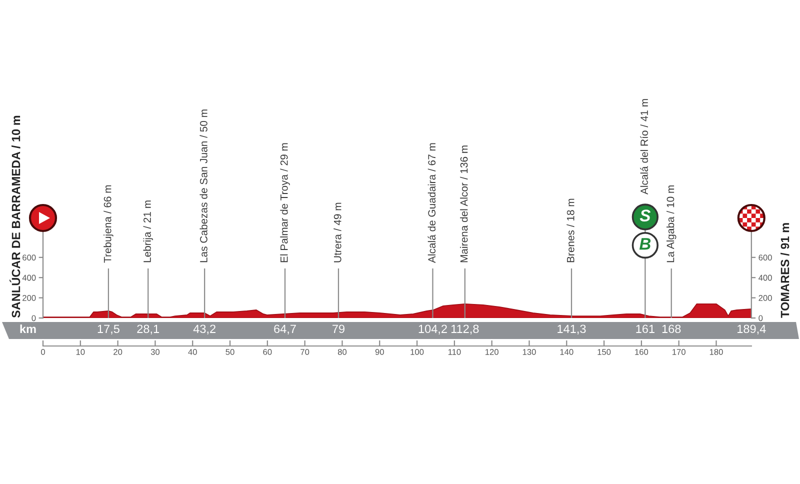  Describe the element at coordinates (567, 352) in the screenshot. I see `x-tick-label: 140` at that location.